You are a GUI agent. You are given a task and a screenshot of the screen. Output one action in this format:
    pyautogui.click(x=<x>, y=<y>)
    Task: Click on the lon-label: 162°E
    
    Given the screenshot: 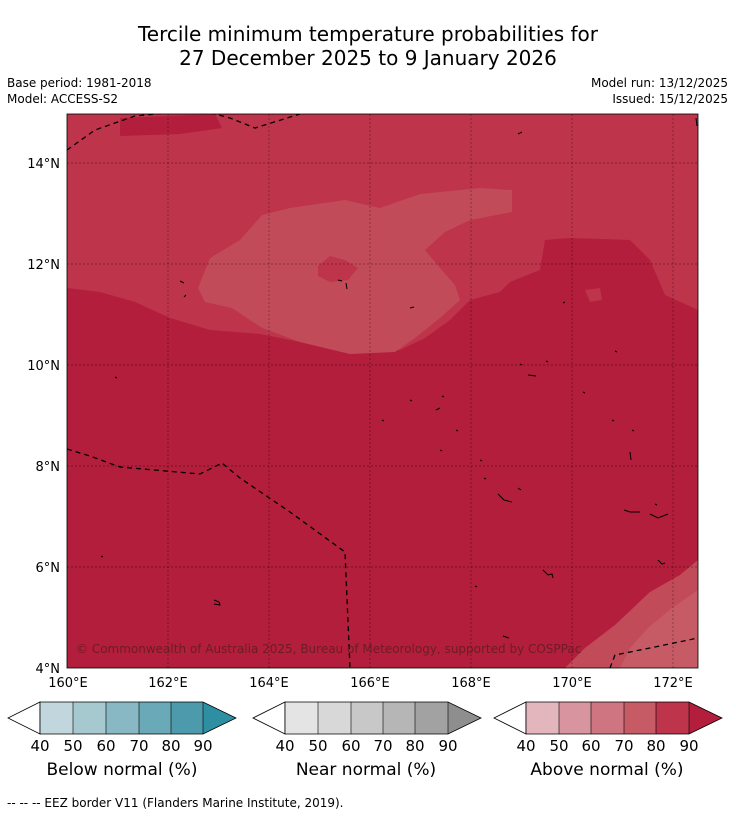 What is the action you would take?
    pyautogui.click(x=168, y=683)
    